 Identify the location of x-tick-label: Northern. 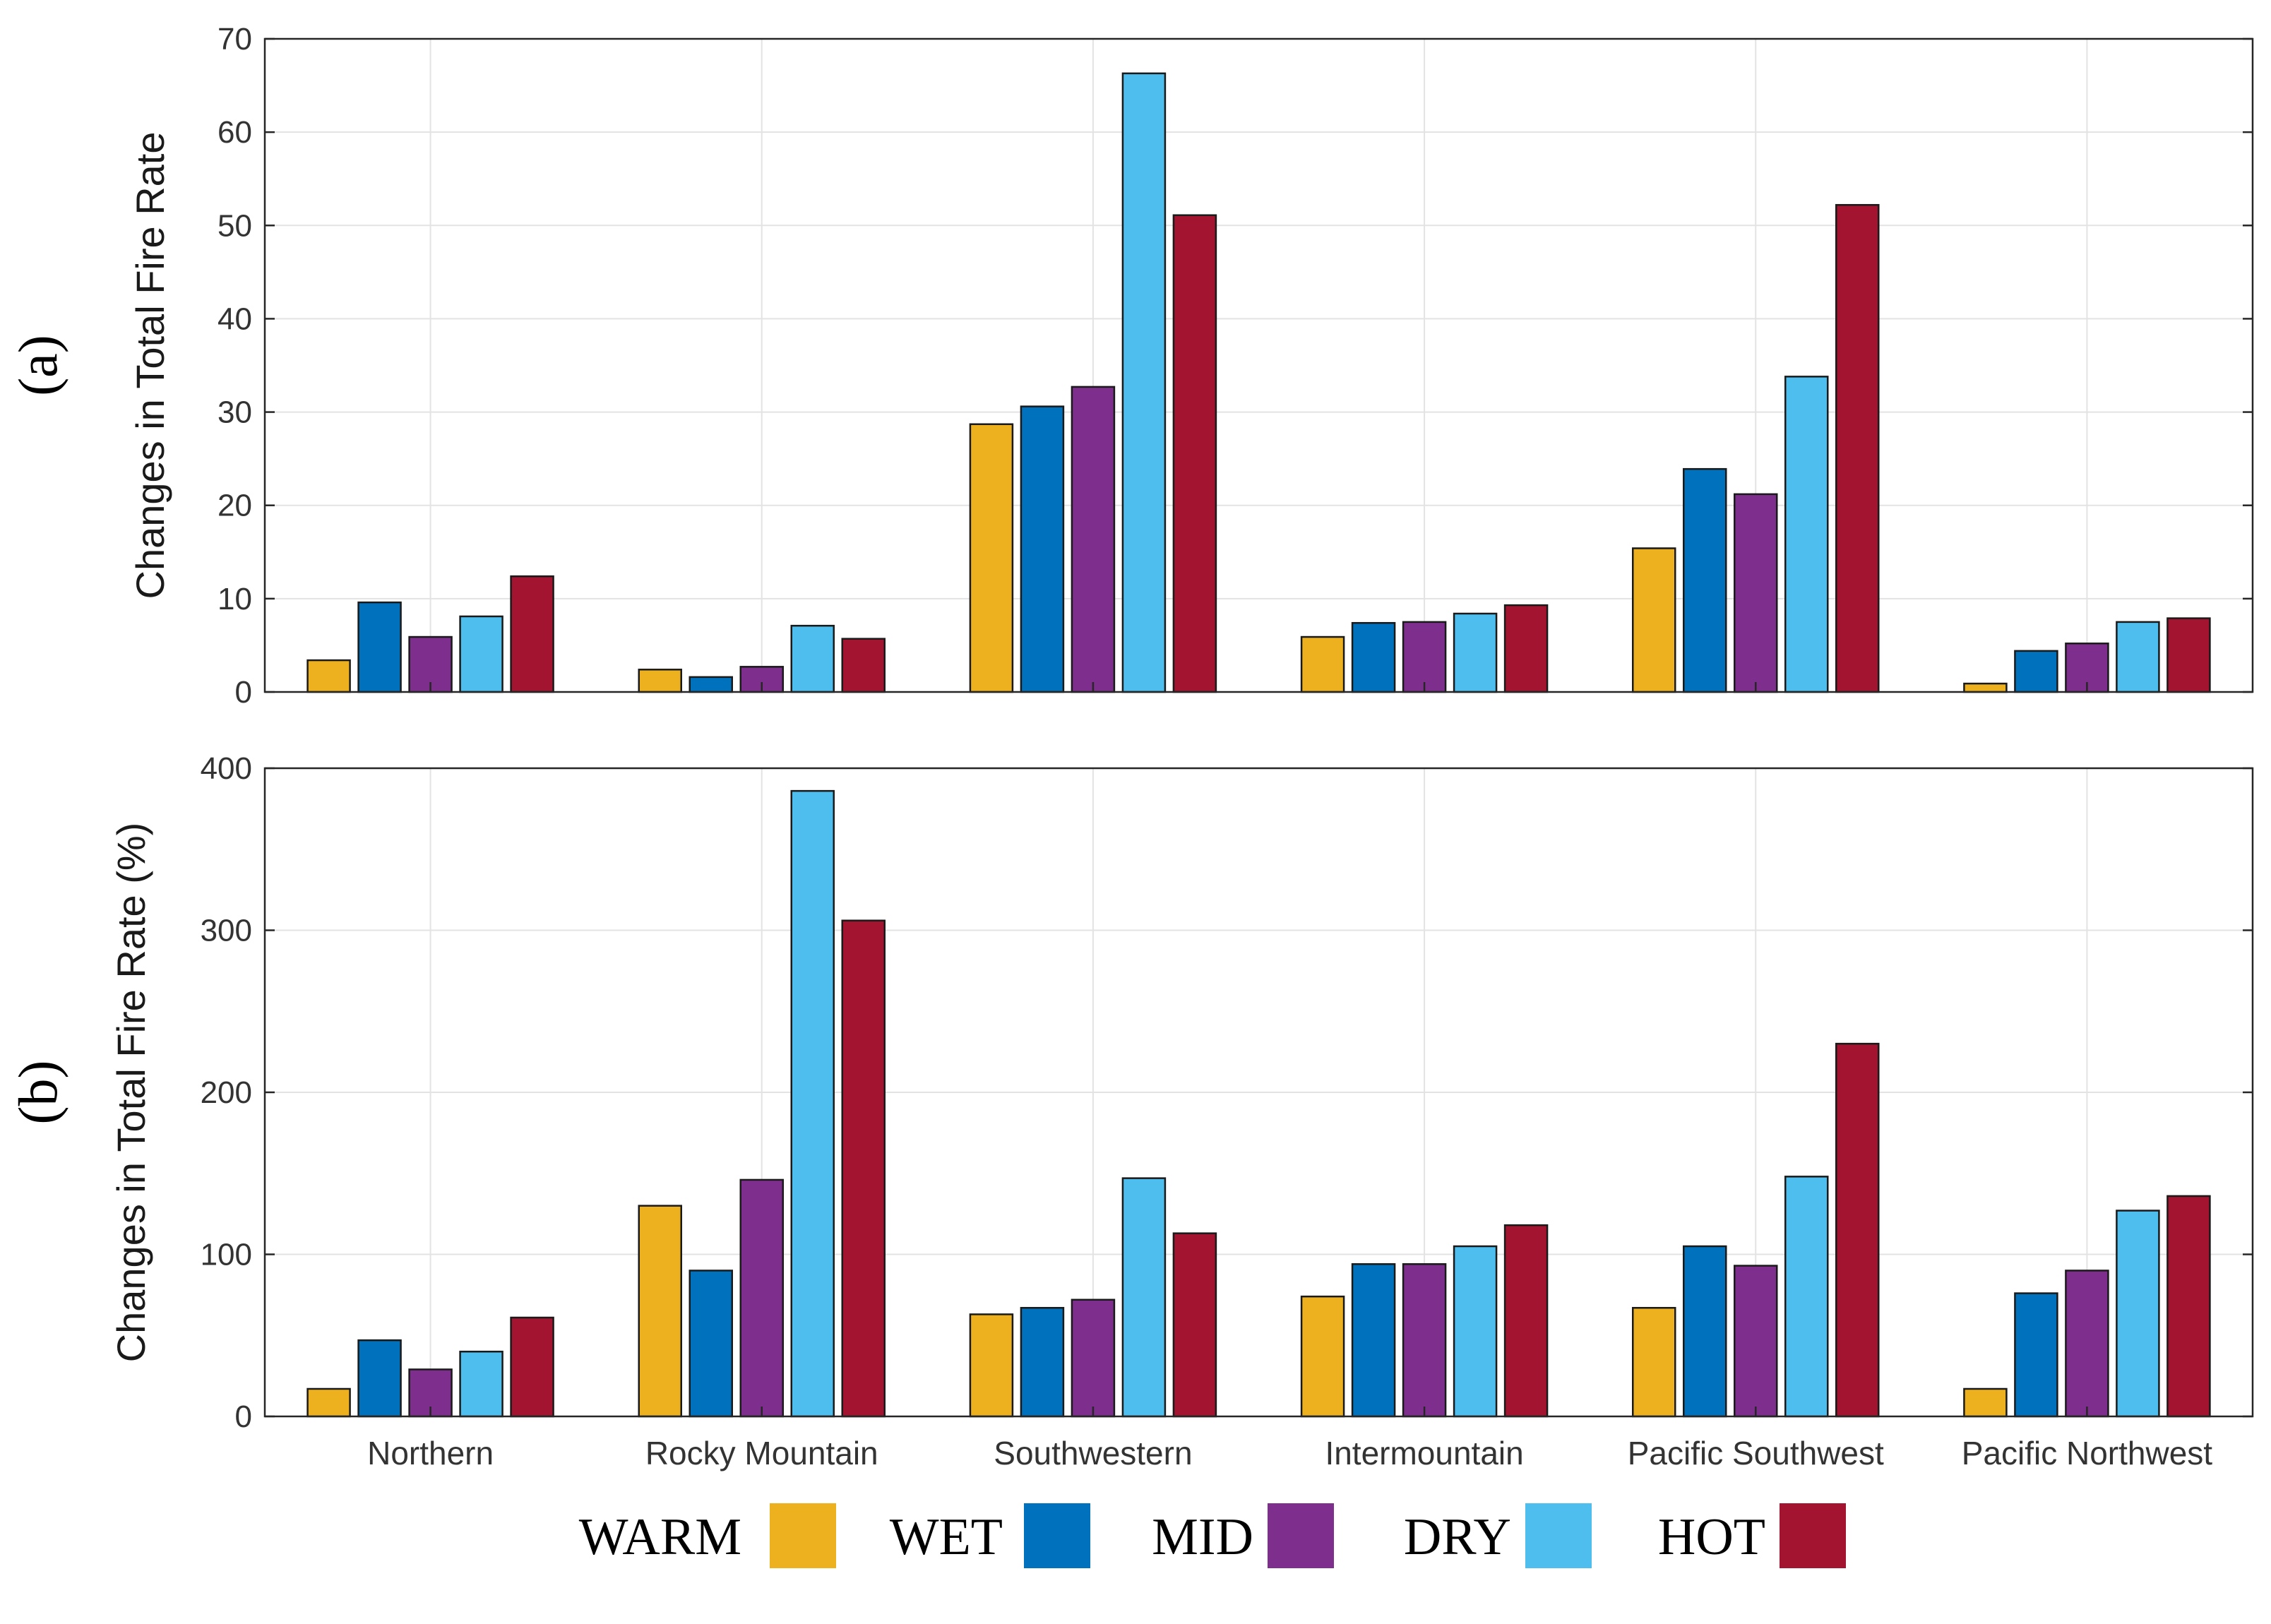
(430, 1453).